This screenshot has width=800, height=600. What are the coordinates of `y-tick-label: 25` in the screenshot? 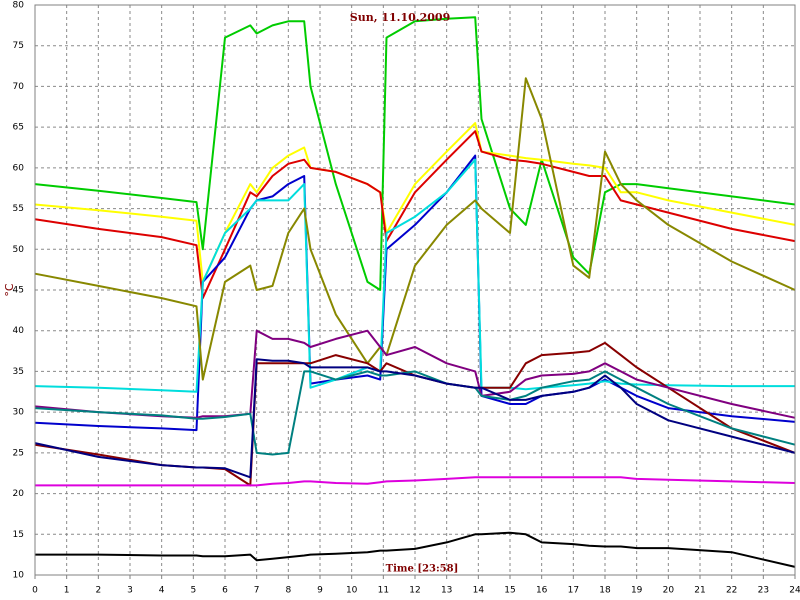 It's located at (18, 453).